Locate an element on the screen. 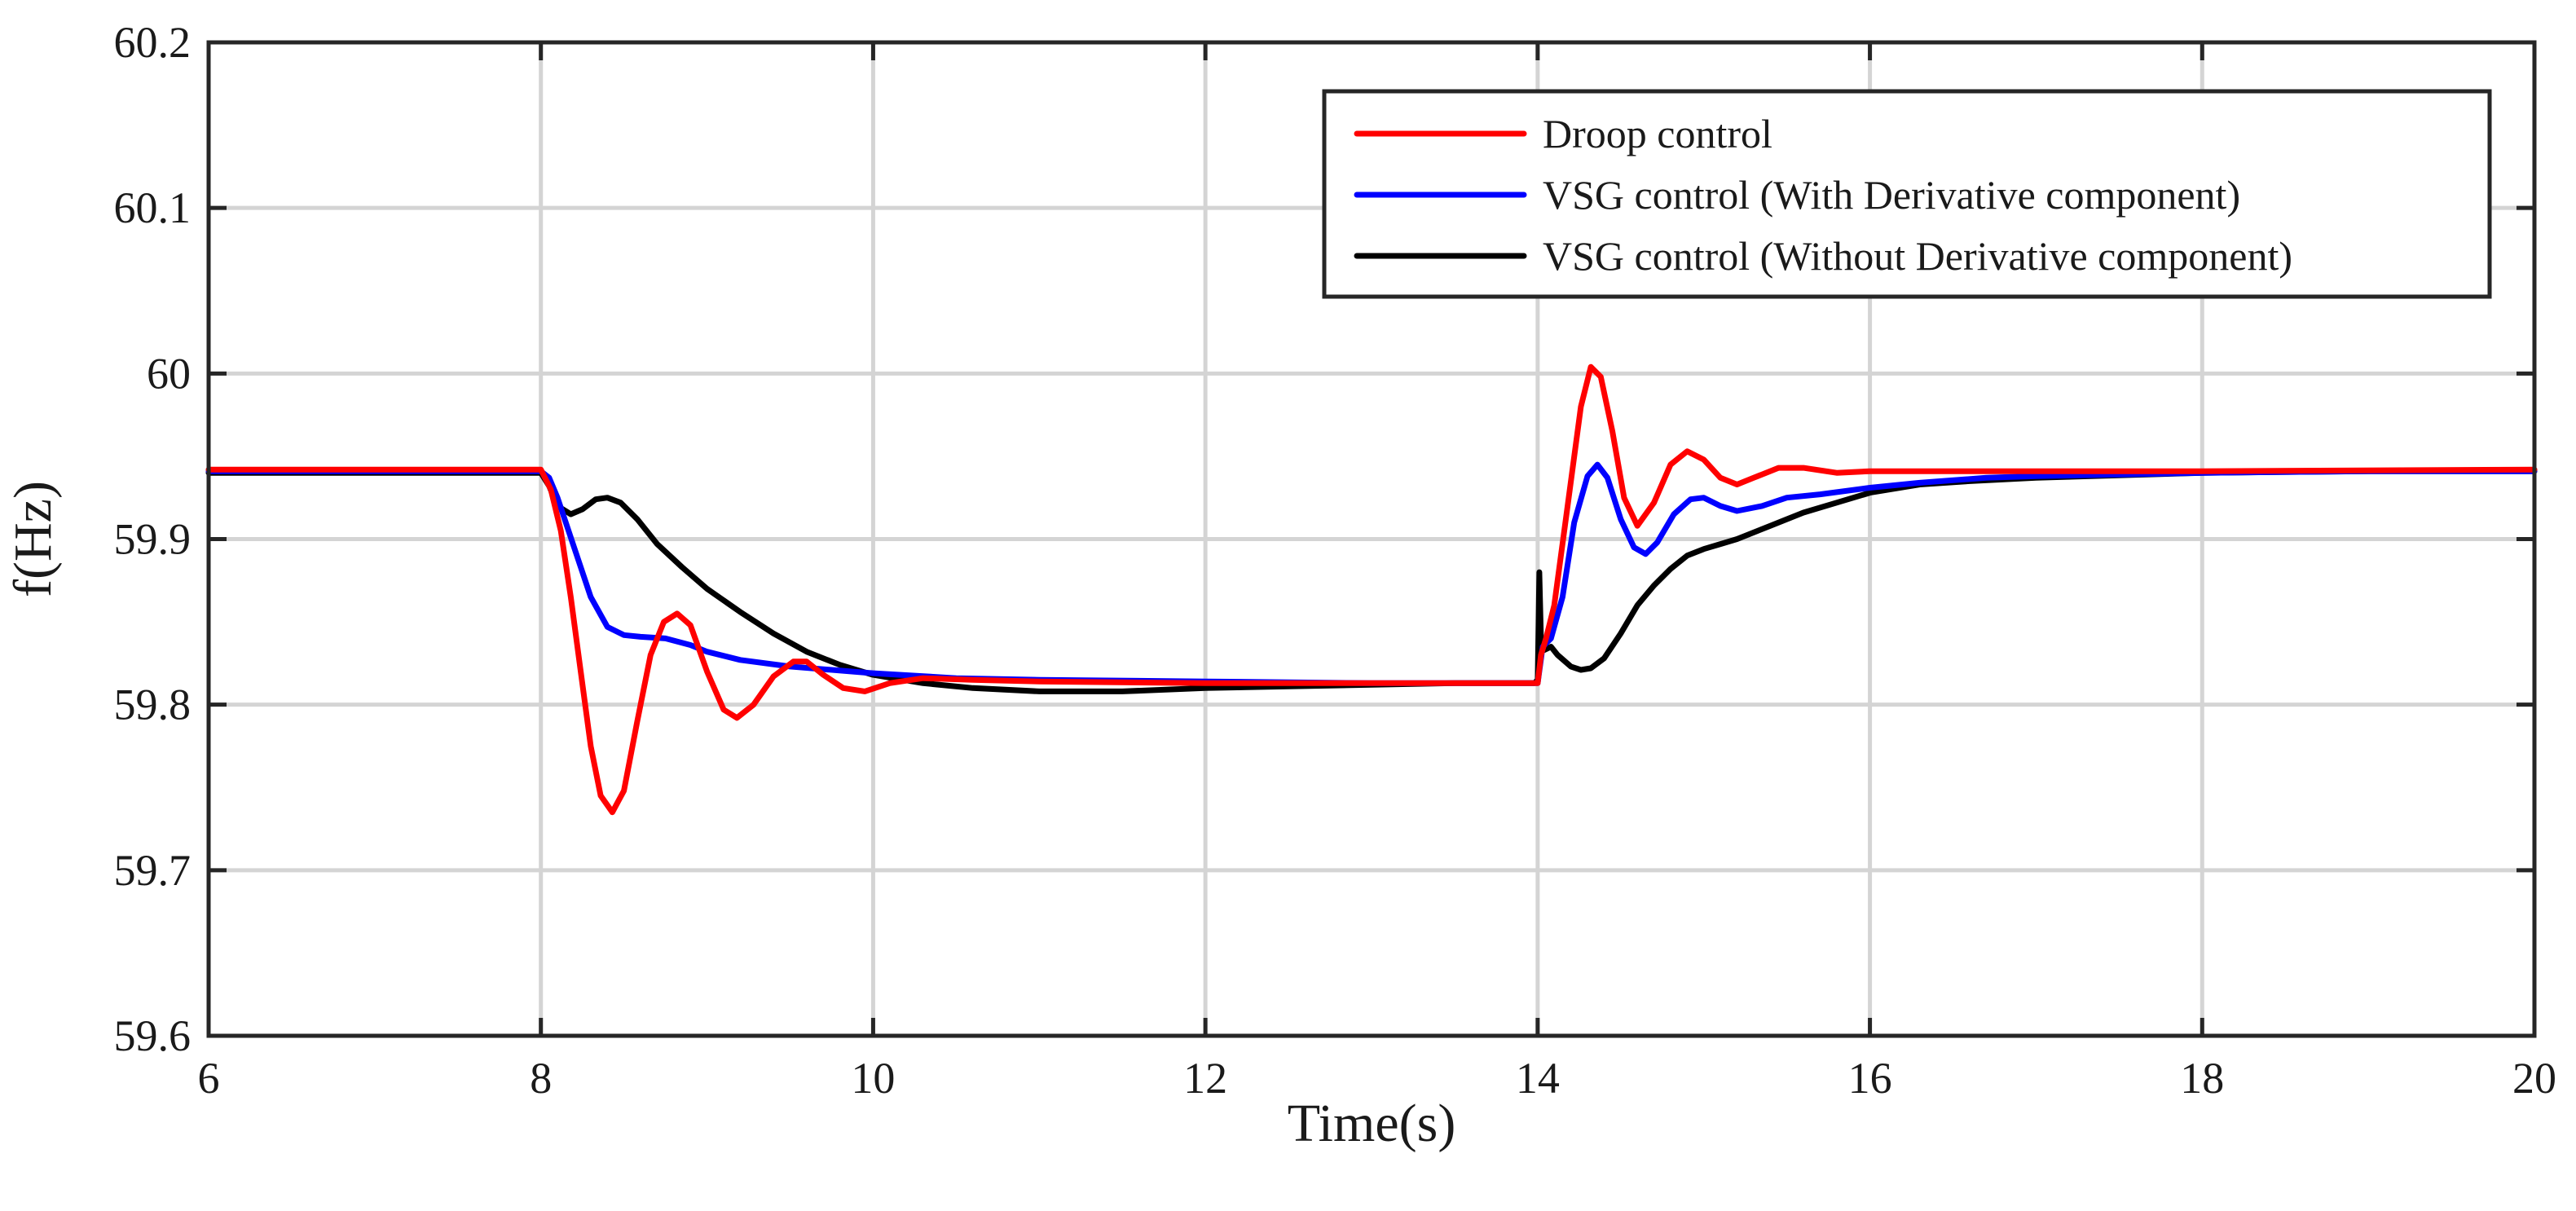 This screenshot has height=1211, width=2576. y-tick-label: 59.7 is located at coordinates (153, 870).